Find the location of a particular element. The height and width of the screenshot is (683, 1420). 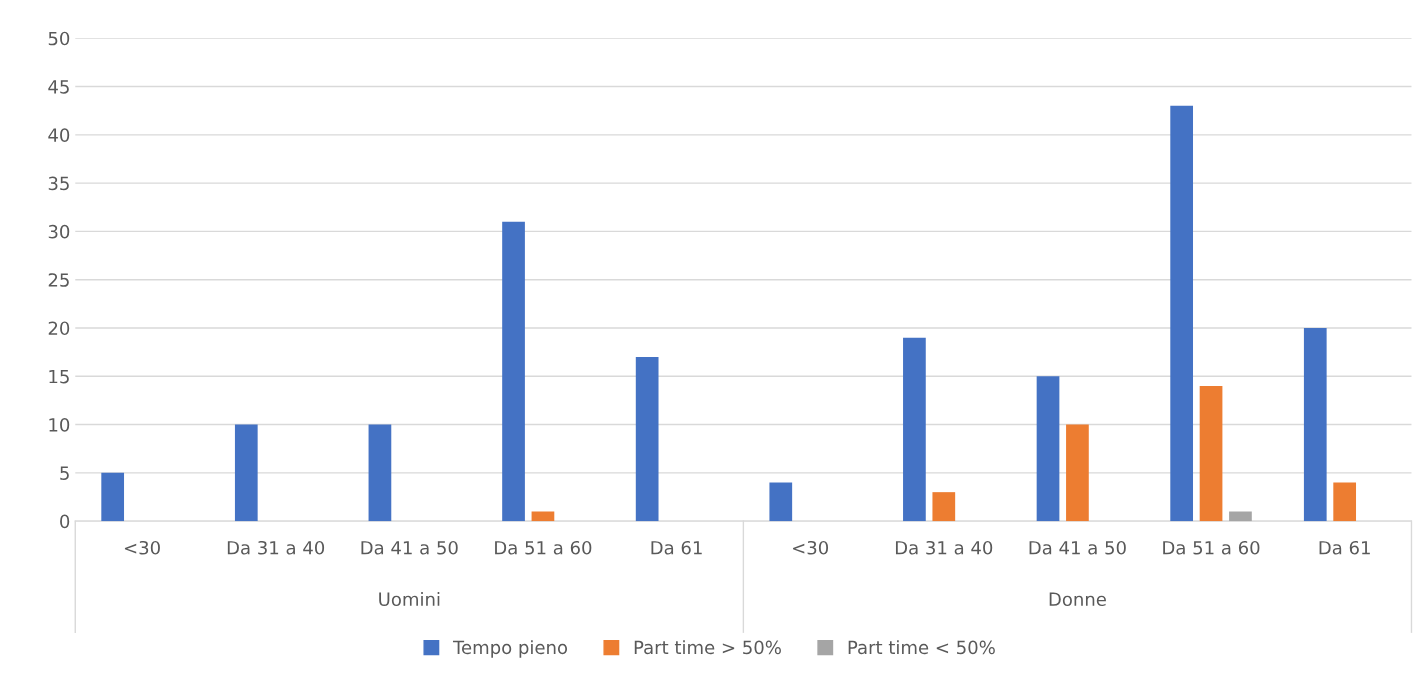

y-tick-label: 50 is located at coordinates (59, 38).